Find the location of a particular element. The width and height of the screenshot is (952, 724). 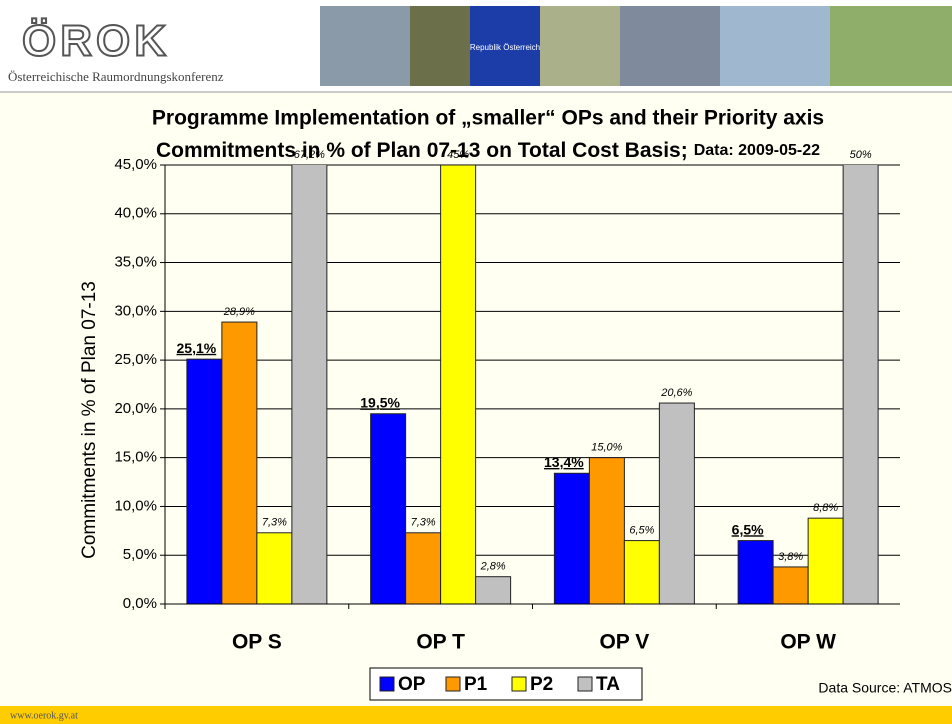

y-tick-label: 15,0% is located at coordinates (135, 457).